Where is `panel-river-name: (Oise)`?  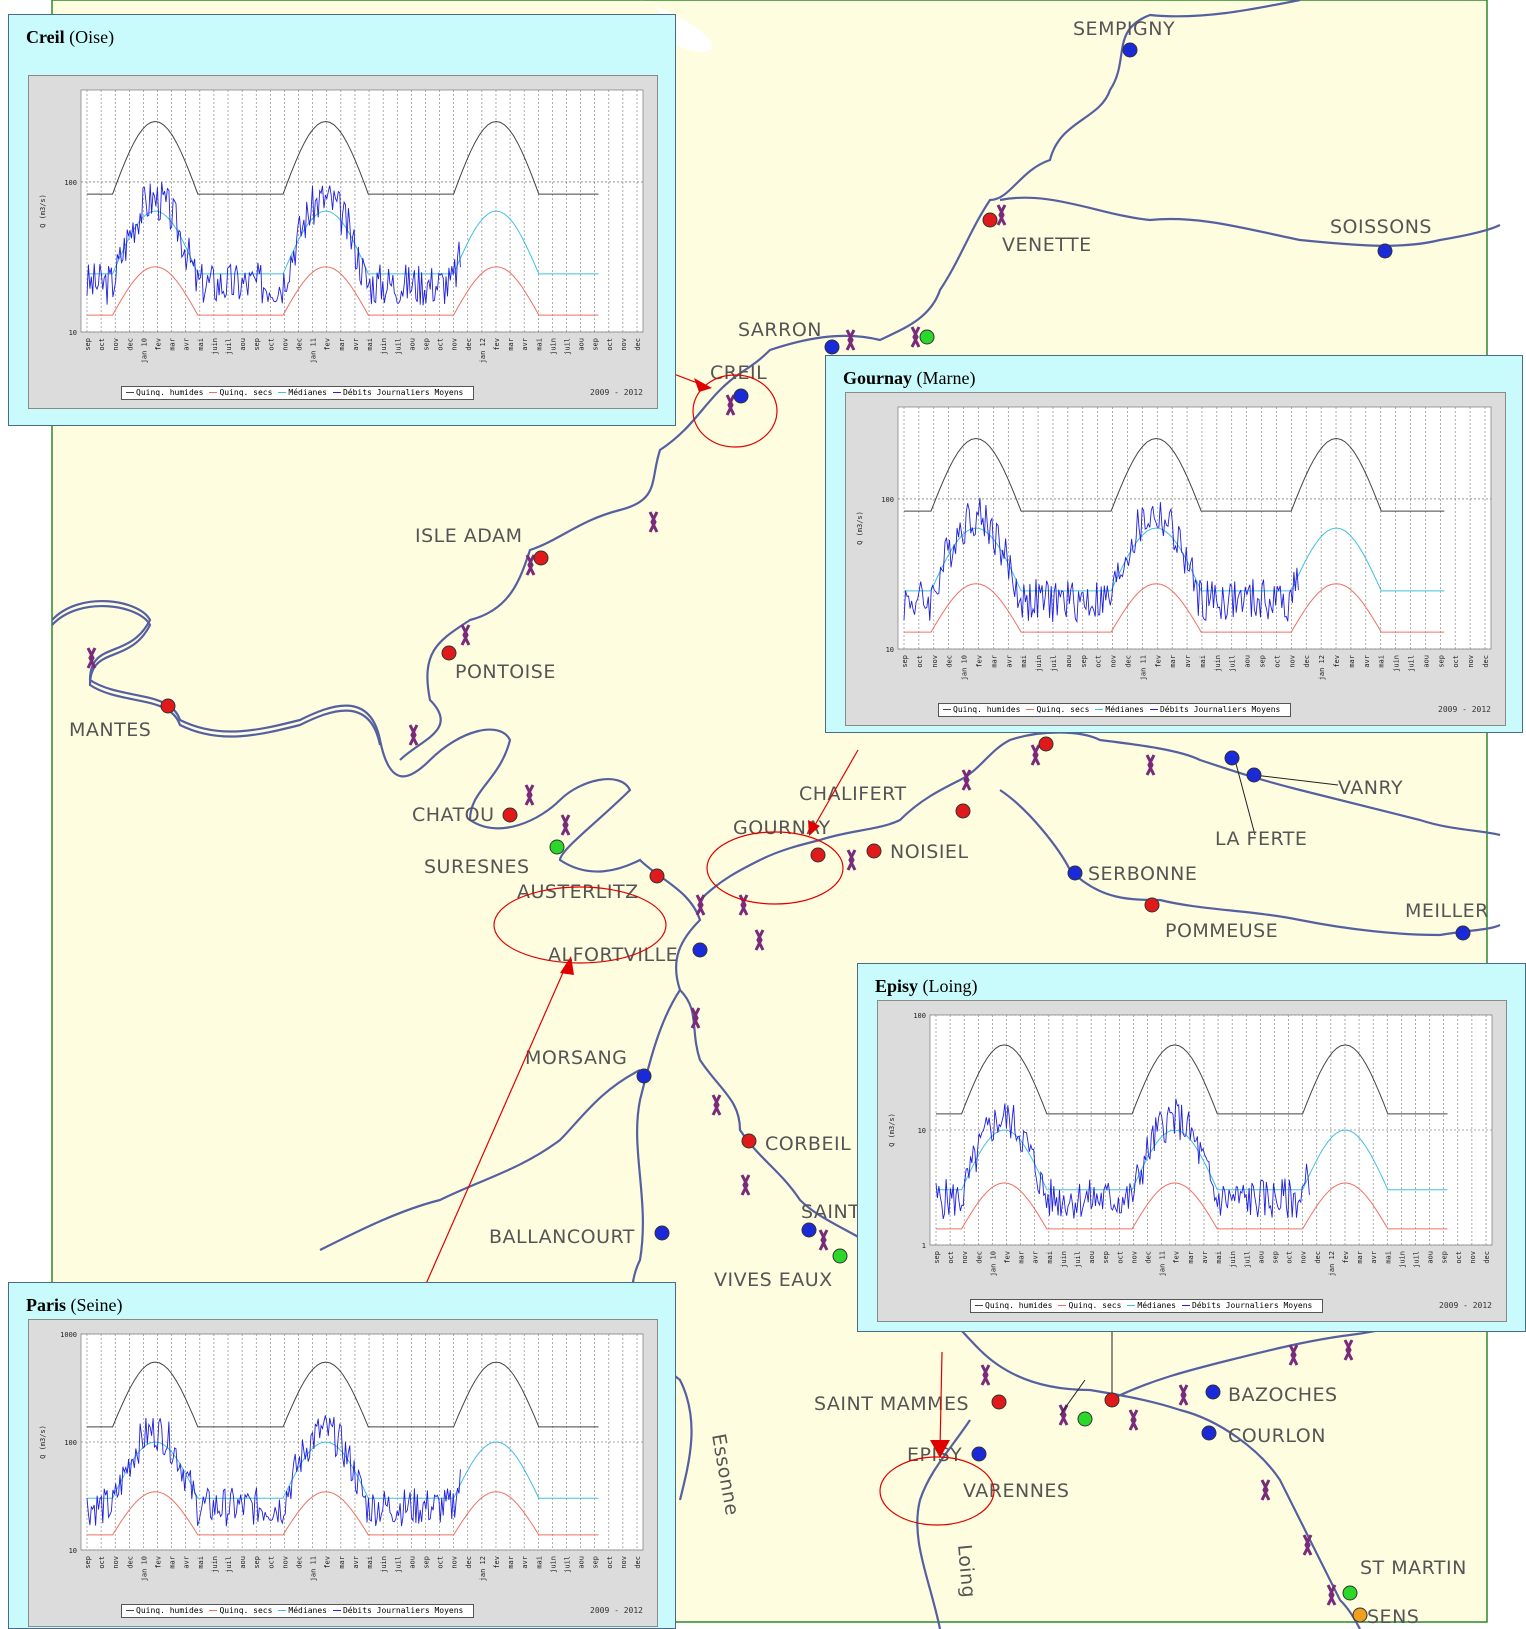 panel-river-name: (Oise) is located at coordinates (92, 37).